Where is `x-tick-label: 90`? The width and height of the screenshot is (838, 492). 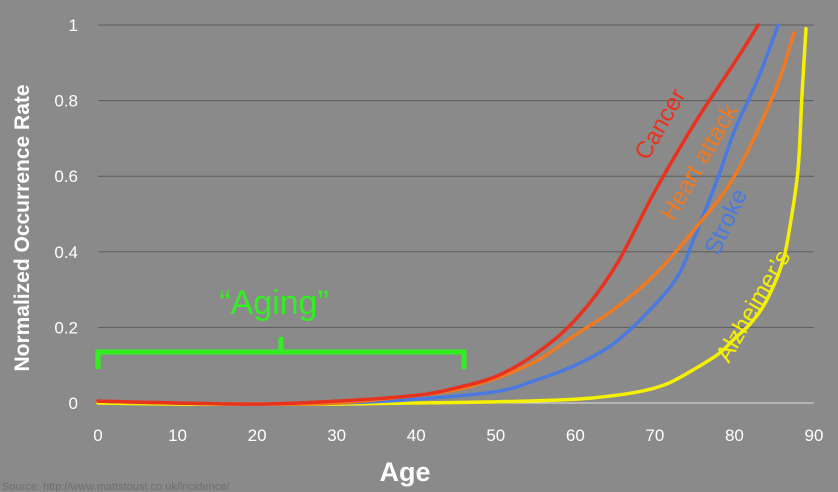 x-tick-label: 90 is located at coordinates (814, 435).